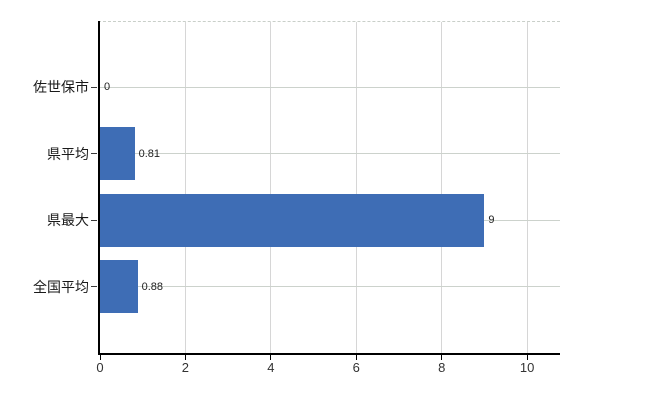  What do you see at coordinates (491, 220) in the screenshot?
I see `bar-value-label: 9` at bounding box center [491, 220].